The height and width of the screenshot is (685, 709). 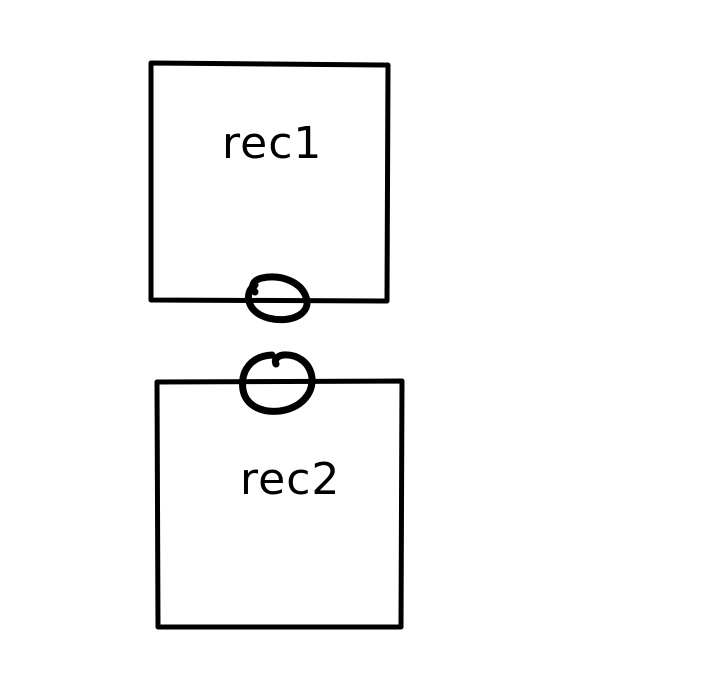 I want to click on rec2-node: rec2, so click(x=279, y=504).